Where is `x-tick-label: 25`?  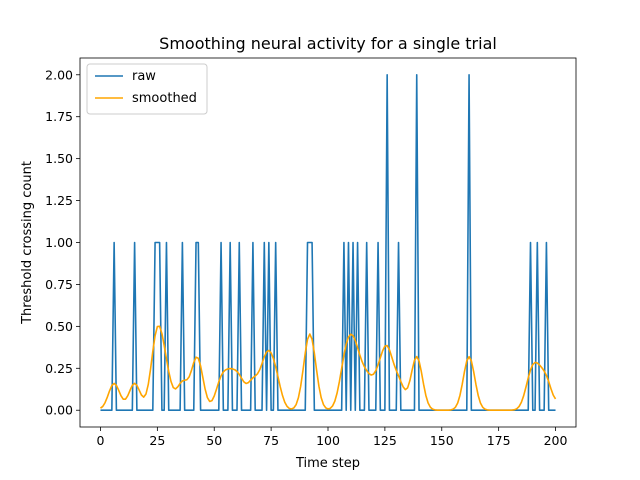
x-tick-label: 25 is located at coordinates (157, 440).